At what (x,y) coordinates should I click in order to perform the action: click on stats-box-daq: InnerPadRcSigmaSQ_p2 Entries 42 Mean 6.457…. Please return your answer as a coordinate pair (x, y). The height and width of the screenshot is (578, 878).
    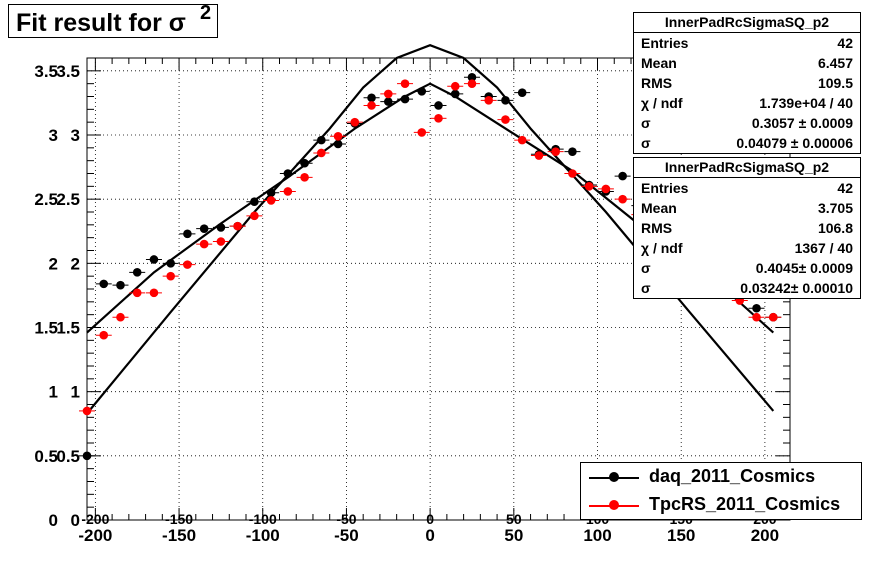
    Looking at the image, I should click on (747, 83).